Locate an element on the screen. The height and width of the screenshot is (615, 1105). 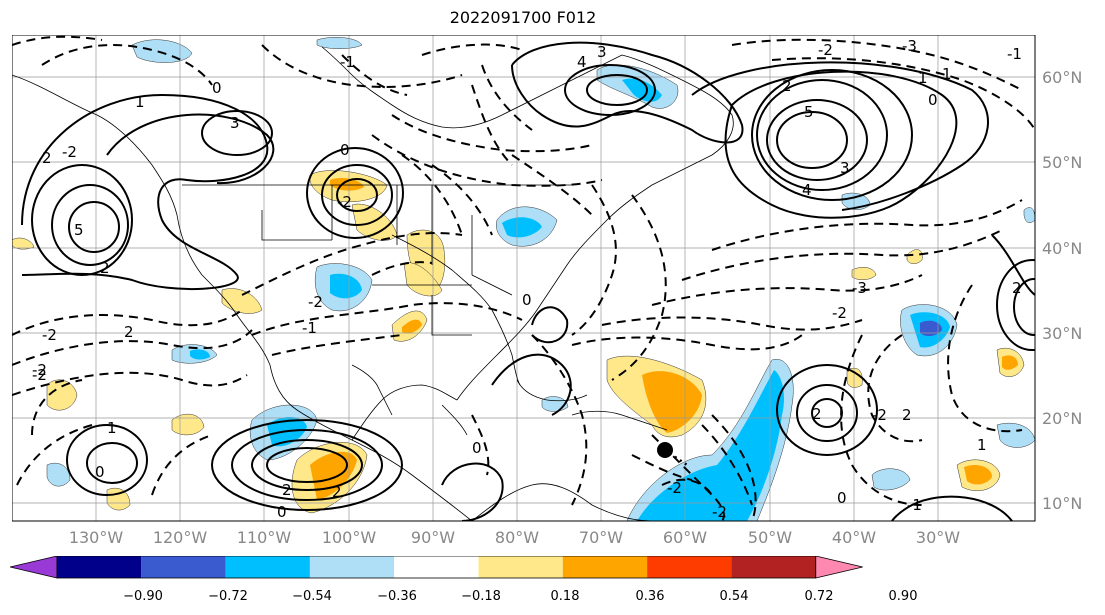
colorbar-tick-label: 0.54 is located at coordinates (734, 596).